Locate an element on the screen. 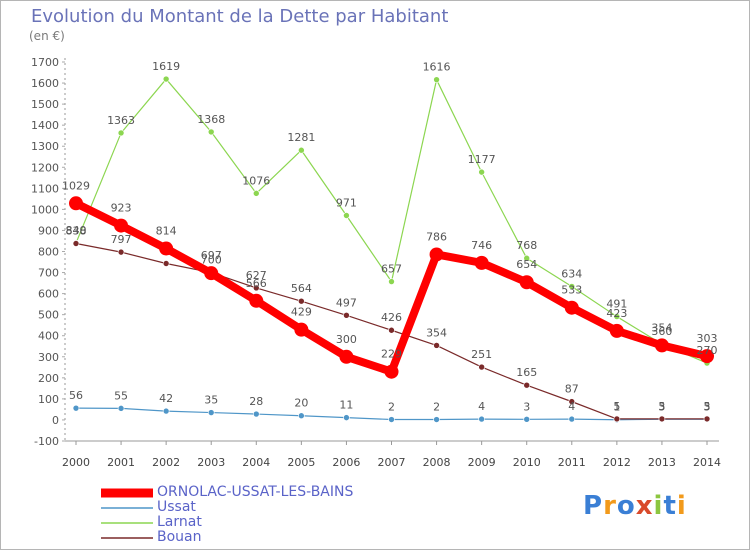 Image resolution: width=750 pixels, height=550 pixels. data-label-bouan: 700 is located at coordinates (211, 260).